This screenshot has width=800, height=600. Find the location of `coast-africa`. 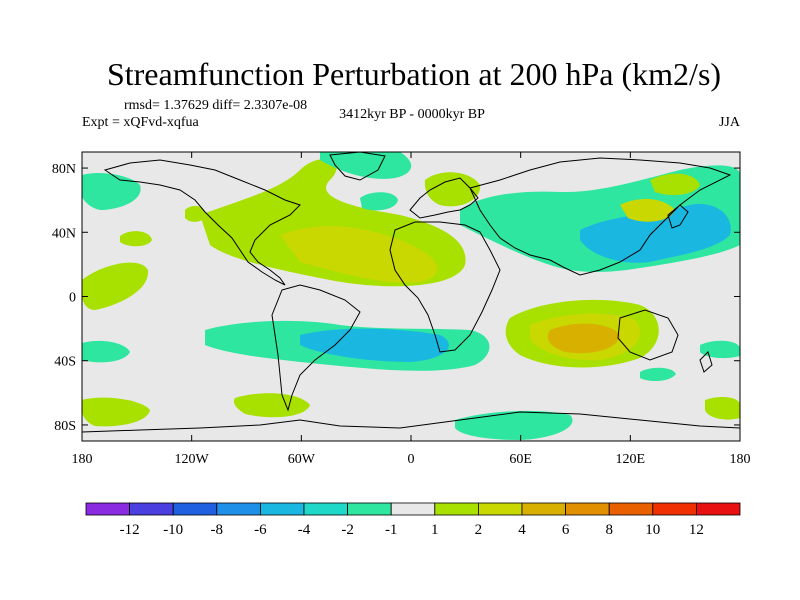

coast-africa is located at coordinates (445, 287).